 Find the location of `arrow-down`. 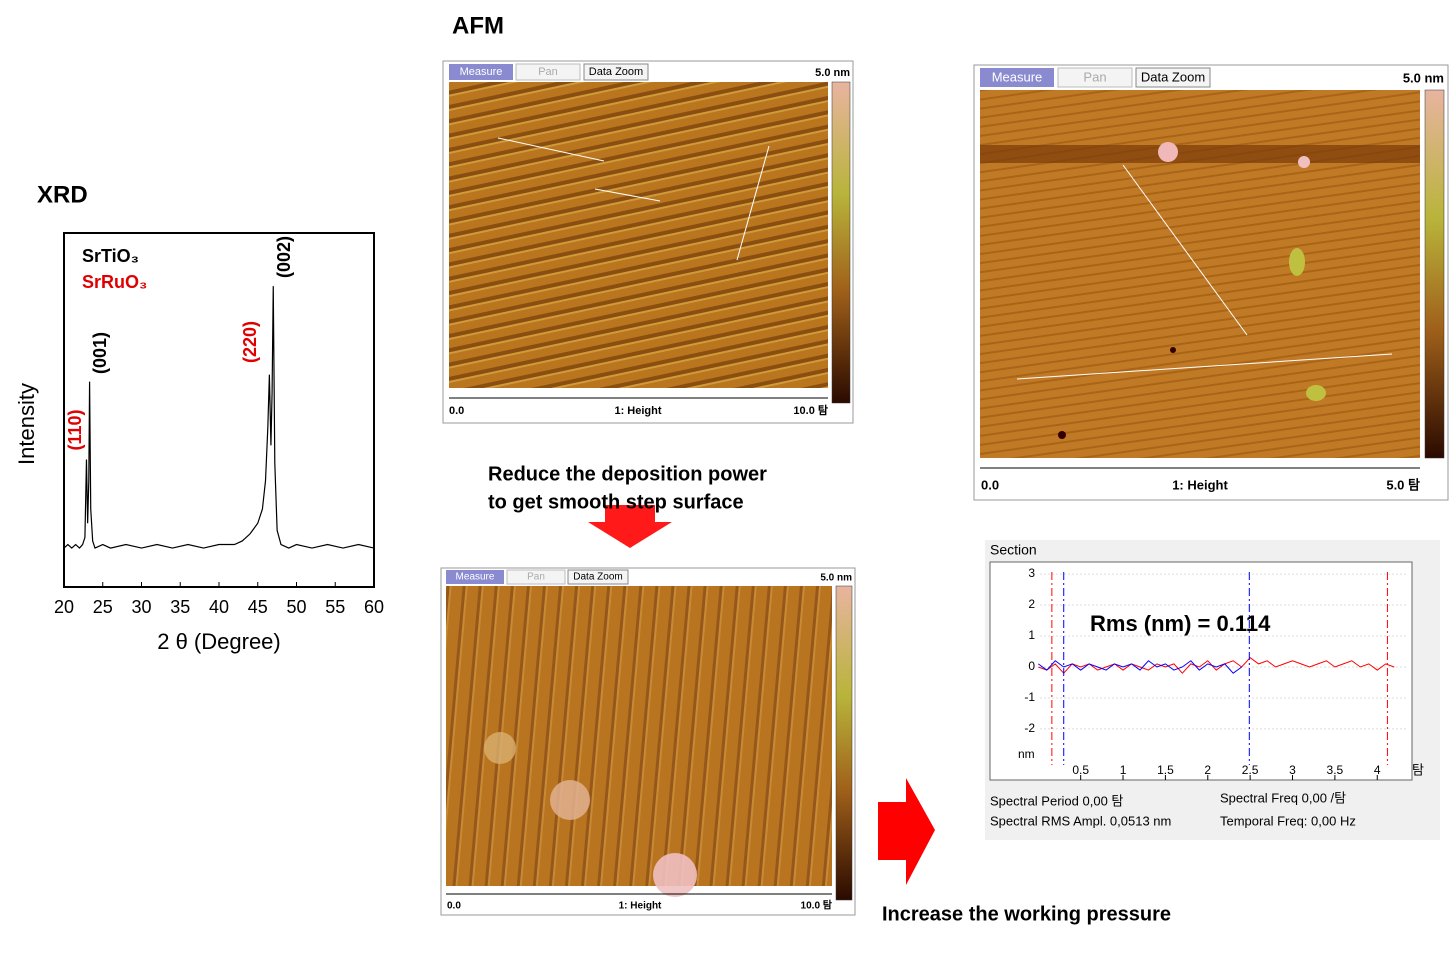

arrow-down is located at coordinates (630, 526).